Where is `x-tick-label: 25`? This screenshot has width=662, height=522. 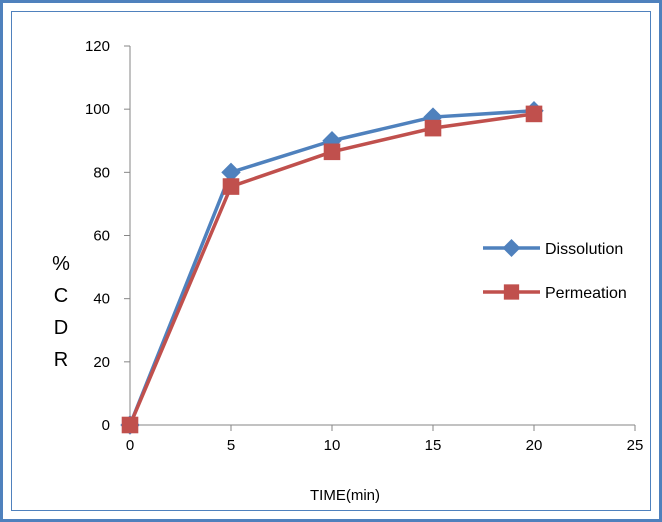 x-tick-label: 25 is located at coordinates (635, 445).